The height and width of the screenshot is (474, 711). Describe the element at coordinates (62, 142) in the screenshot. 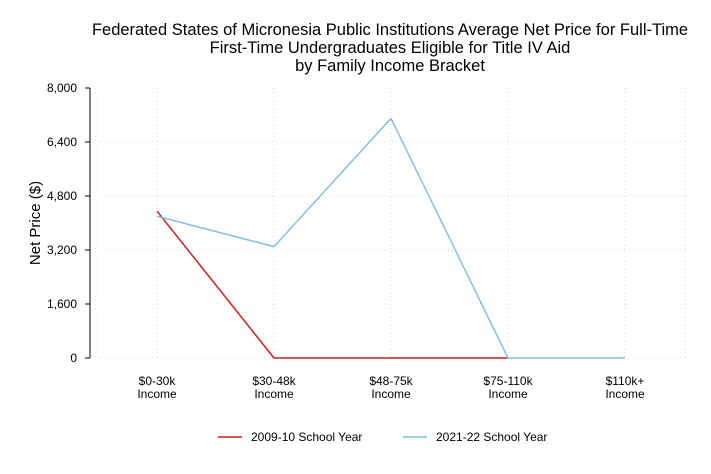

I see `y-tick-label: 6,400` at that location.